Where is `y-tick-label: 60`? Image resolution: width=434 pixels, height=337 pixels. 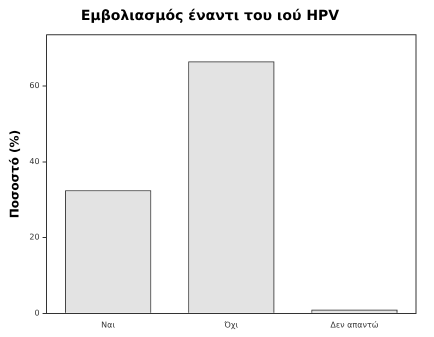 y-tick-label: 60 is located at coordinates (34, 85).